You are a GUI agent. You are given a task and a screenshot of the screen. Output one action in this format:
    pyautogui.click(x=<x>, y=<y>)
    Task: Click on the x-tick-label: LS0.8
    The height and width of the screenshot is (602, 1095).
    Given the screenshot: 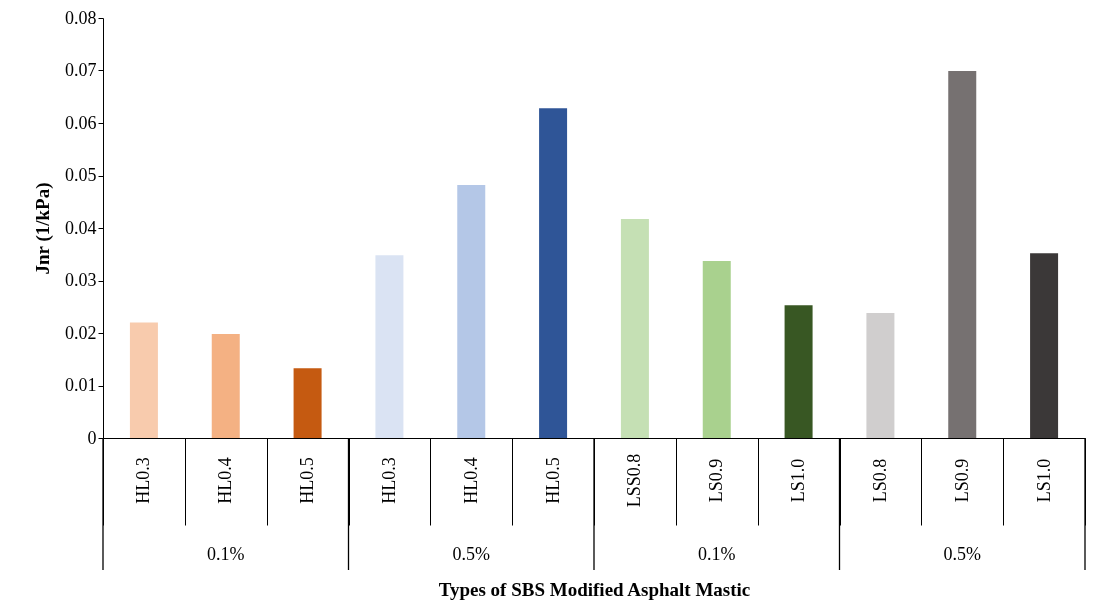 What is the action you would take?
    pyautogui.click(x=879, y=480)
    